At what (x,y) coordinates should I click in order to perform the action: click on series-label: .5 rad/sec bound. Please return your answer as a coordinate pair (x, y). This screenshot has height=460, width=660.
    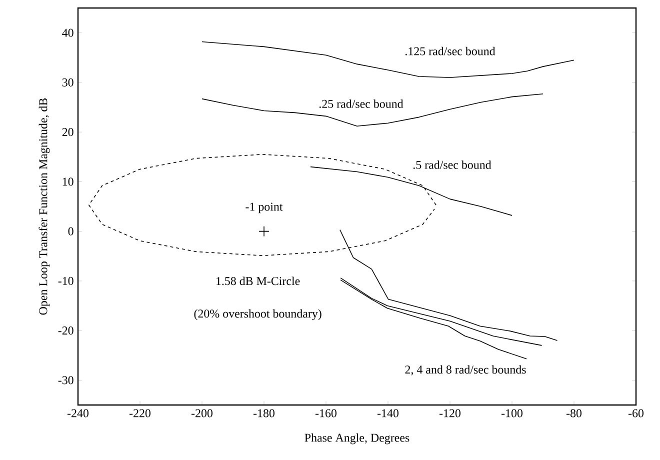
    Looking at the image, I should click on (452, 164).